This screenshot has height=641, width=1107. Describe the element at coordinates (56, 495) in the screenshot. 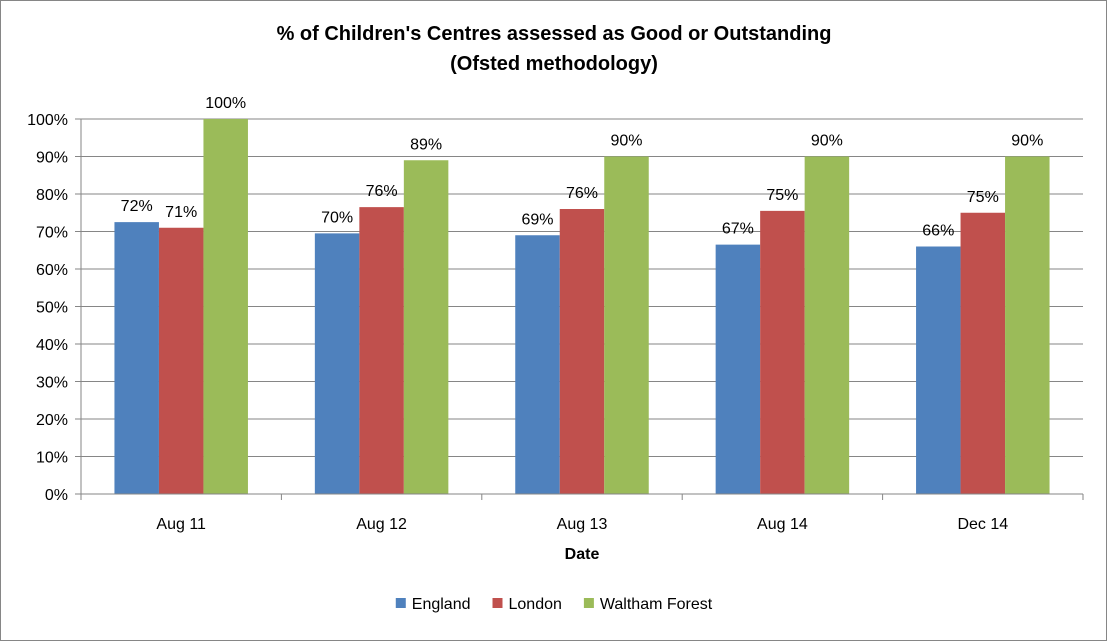

I see `y-tick-label: 0%` at that location.